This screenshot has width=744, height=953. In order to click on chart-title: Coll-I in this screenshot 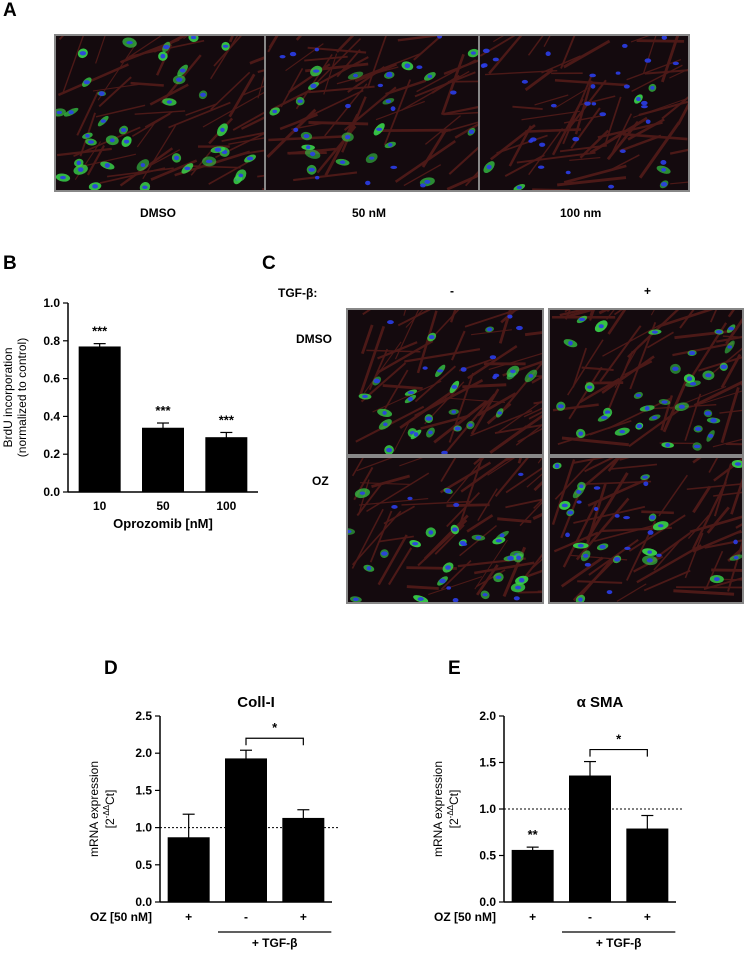, I will do `click(256, 702)`.